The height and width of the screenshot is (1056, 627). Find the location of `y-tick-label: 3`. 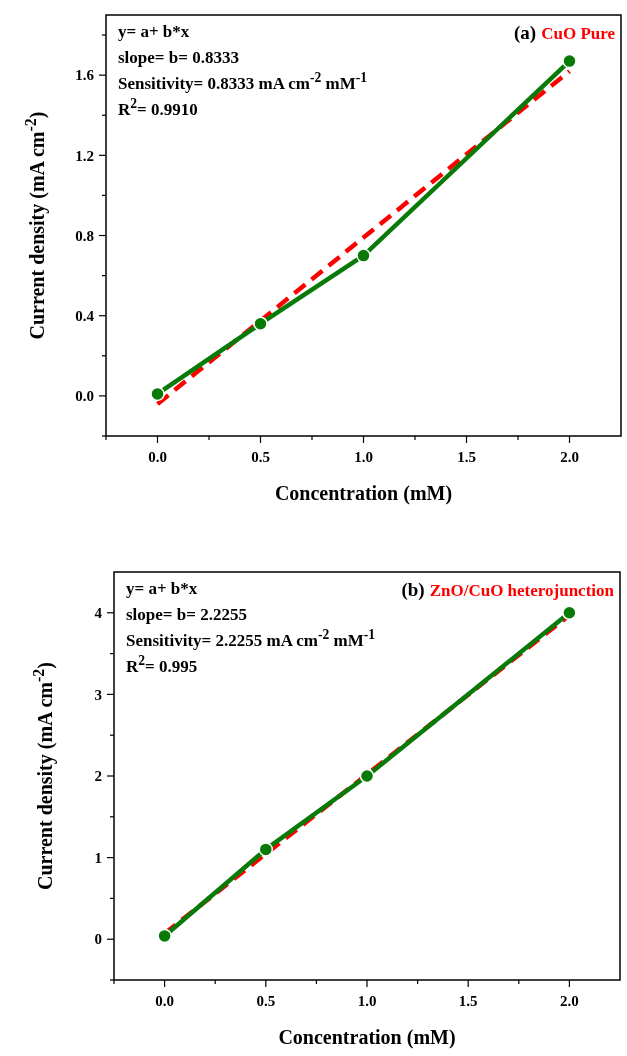

y-tick-label: 3 is located at coordinates (98, 694).